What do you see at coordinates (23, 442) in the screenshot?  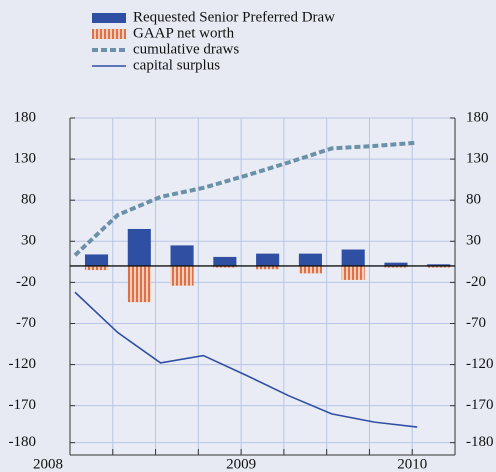 I see `y-tick-label: -180` at bounding box center [23, 442].